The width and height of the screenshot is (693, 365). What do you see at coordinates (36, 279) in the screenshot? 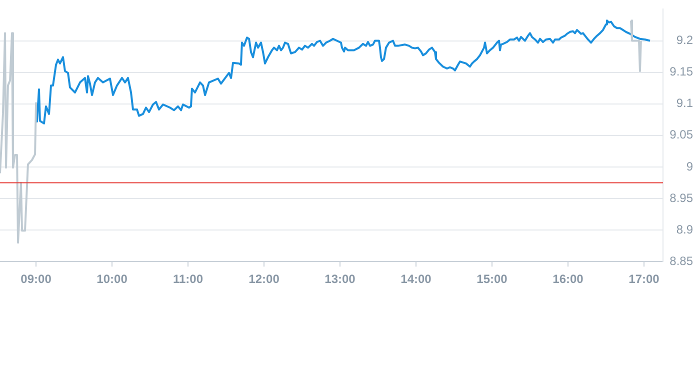
I see `x-tick-label: 09:00` at bounding box center [36, 279].